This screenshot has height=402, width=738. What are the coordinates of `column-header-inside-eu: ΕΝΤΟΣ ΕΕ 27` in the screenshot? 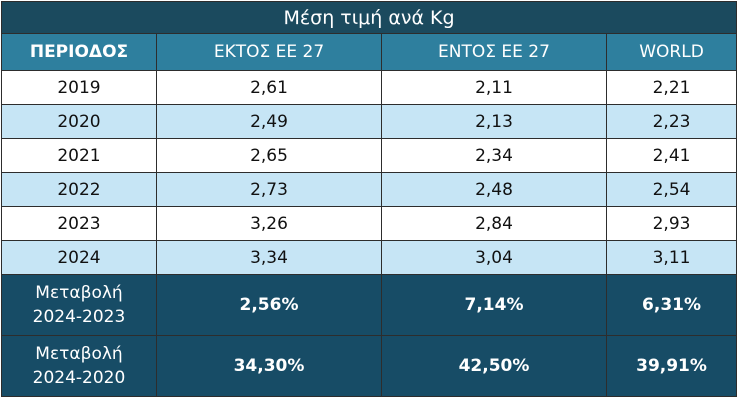 It's located at (494, 52).